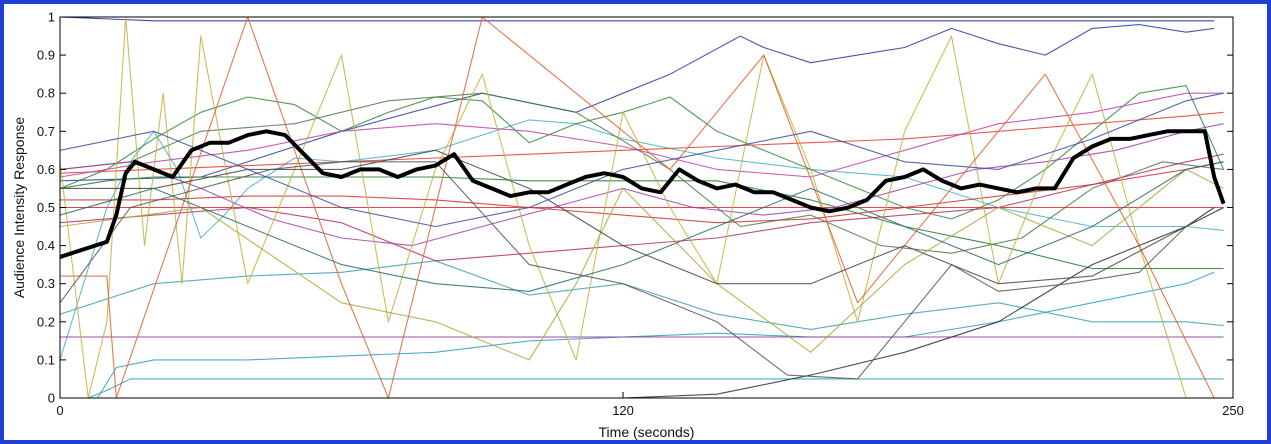  Describe the element at coordinates (1233, 410) in the screenshot. I see `x-tick-label: 250` at that location.